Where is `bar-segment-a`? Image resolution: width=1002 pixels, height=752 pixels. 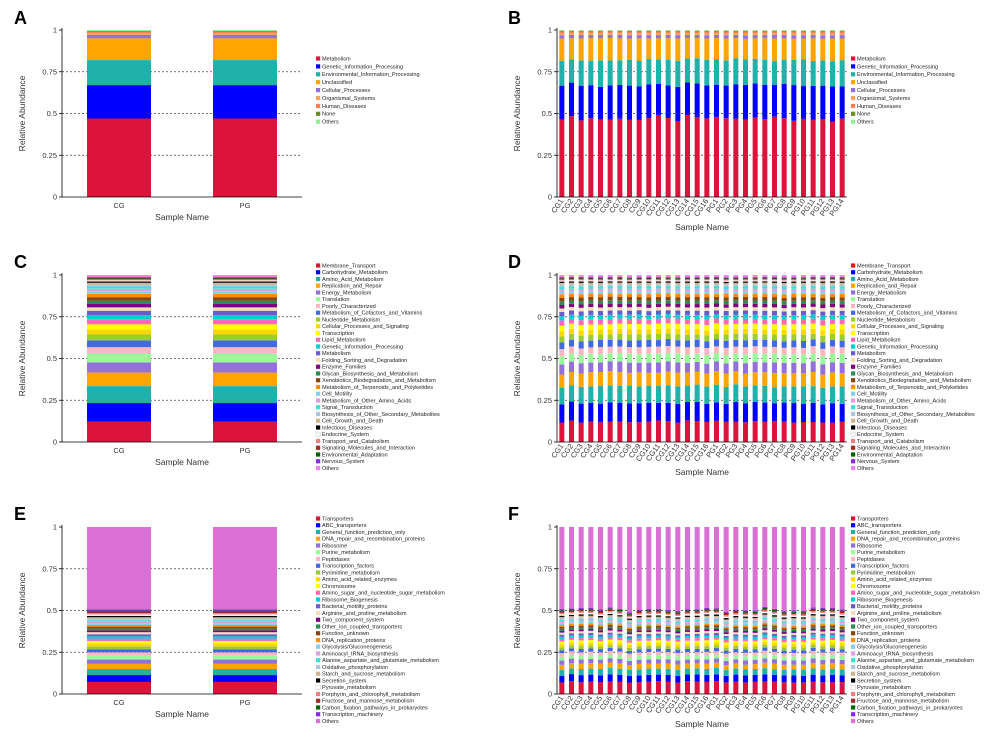
bar-segment-a is located at coordinates (119, 102).